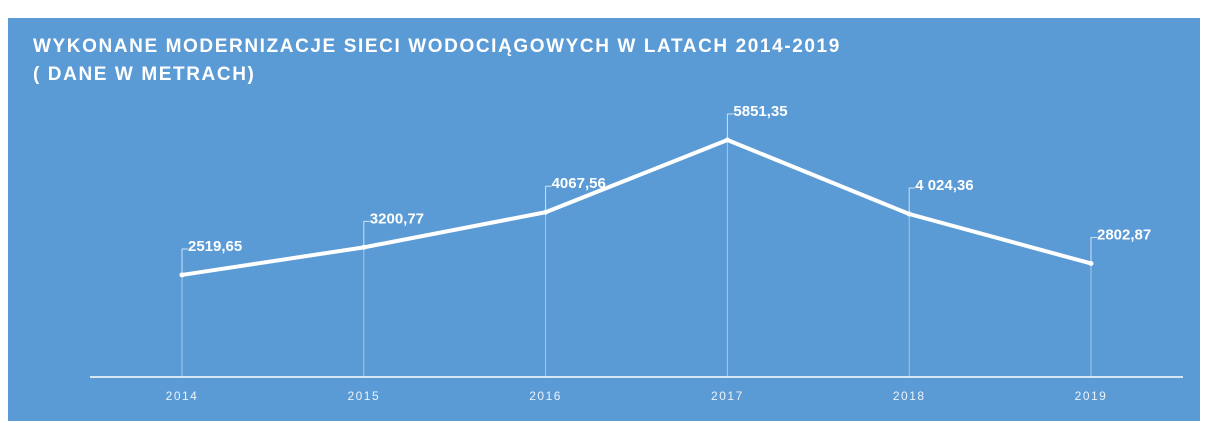  I want to click on data-label: 4067,56, so click(579, 183).